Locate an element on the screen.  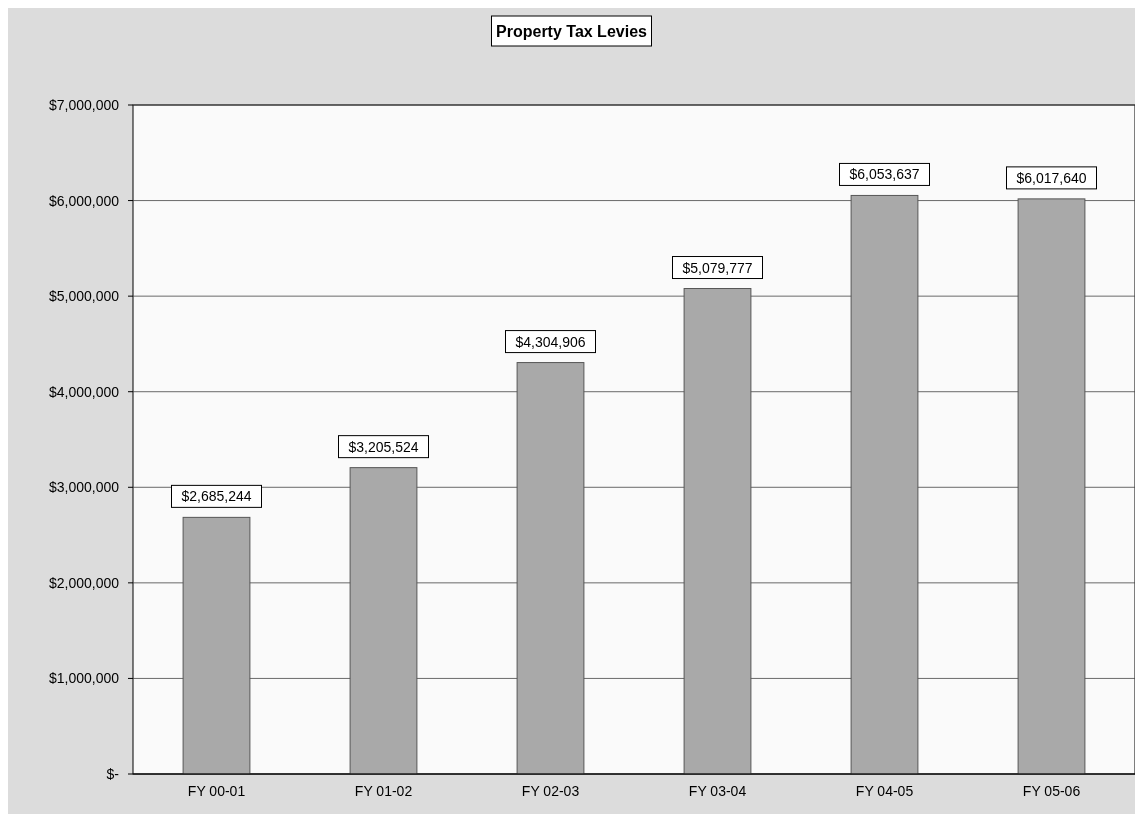
chart-title: Property Tax Levies is located at coordinates (572, 31).